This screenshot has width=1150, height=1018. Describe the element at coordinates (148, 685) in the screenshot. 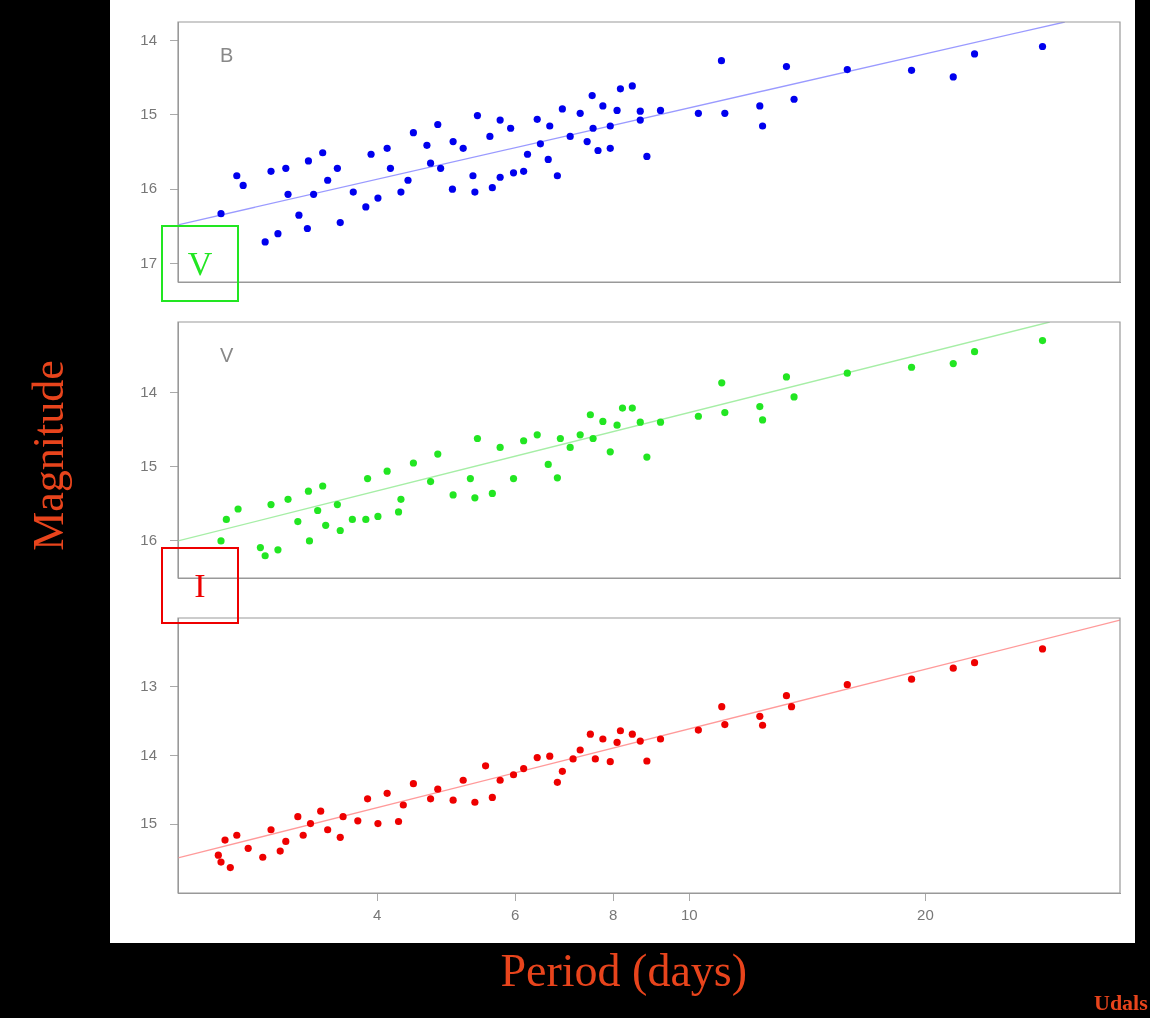

I see `y-tick-label: 13` at that location.